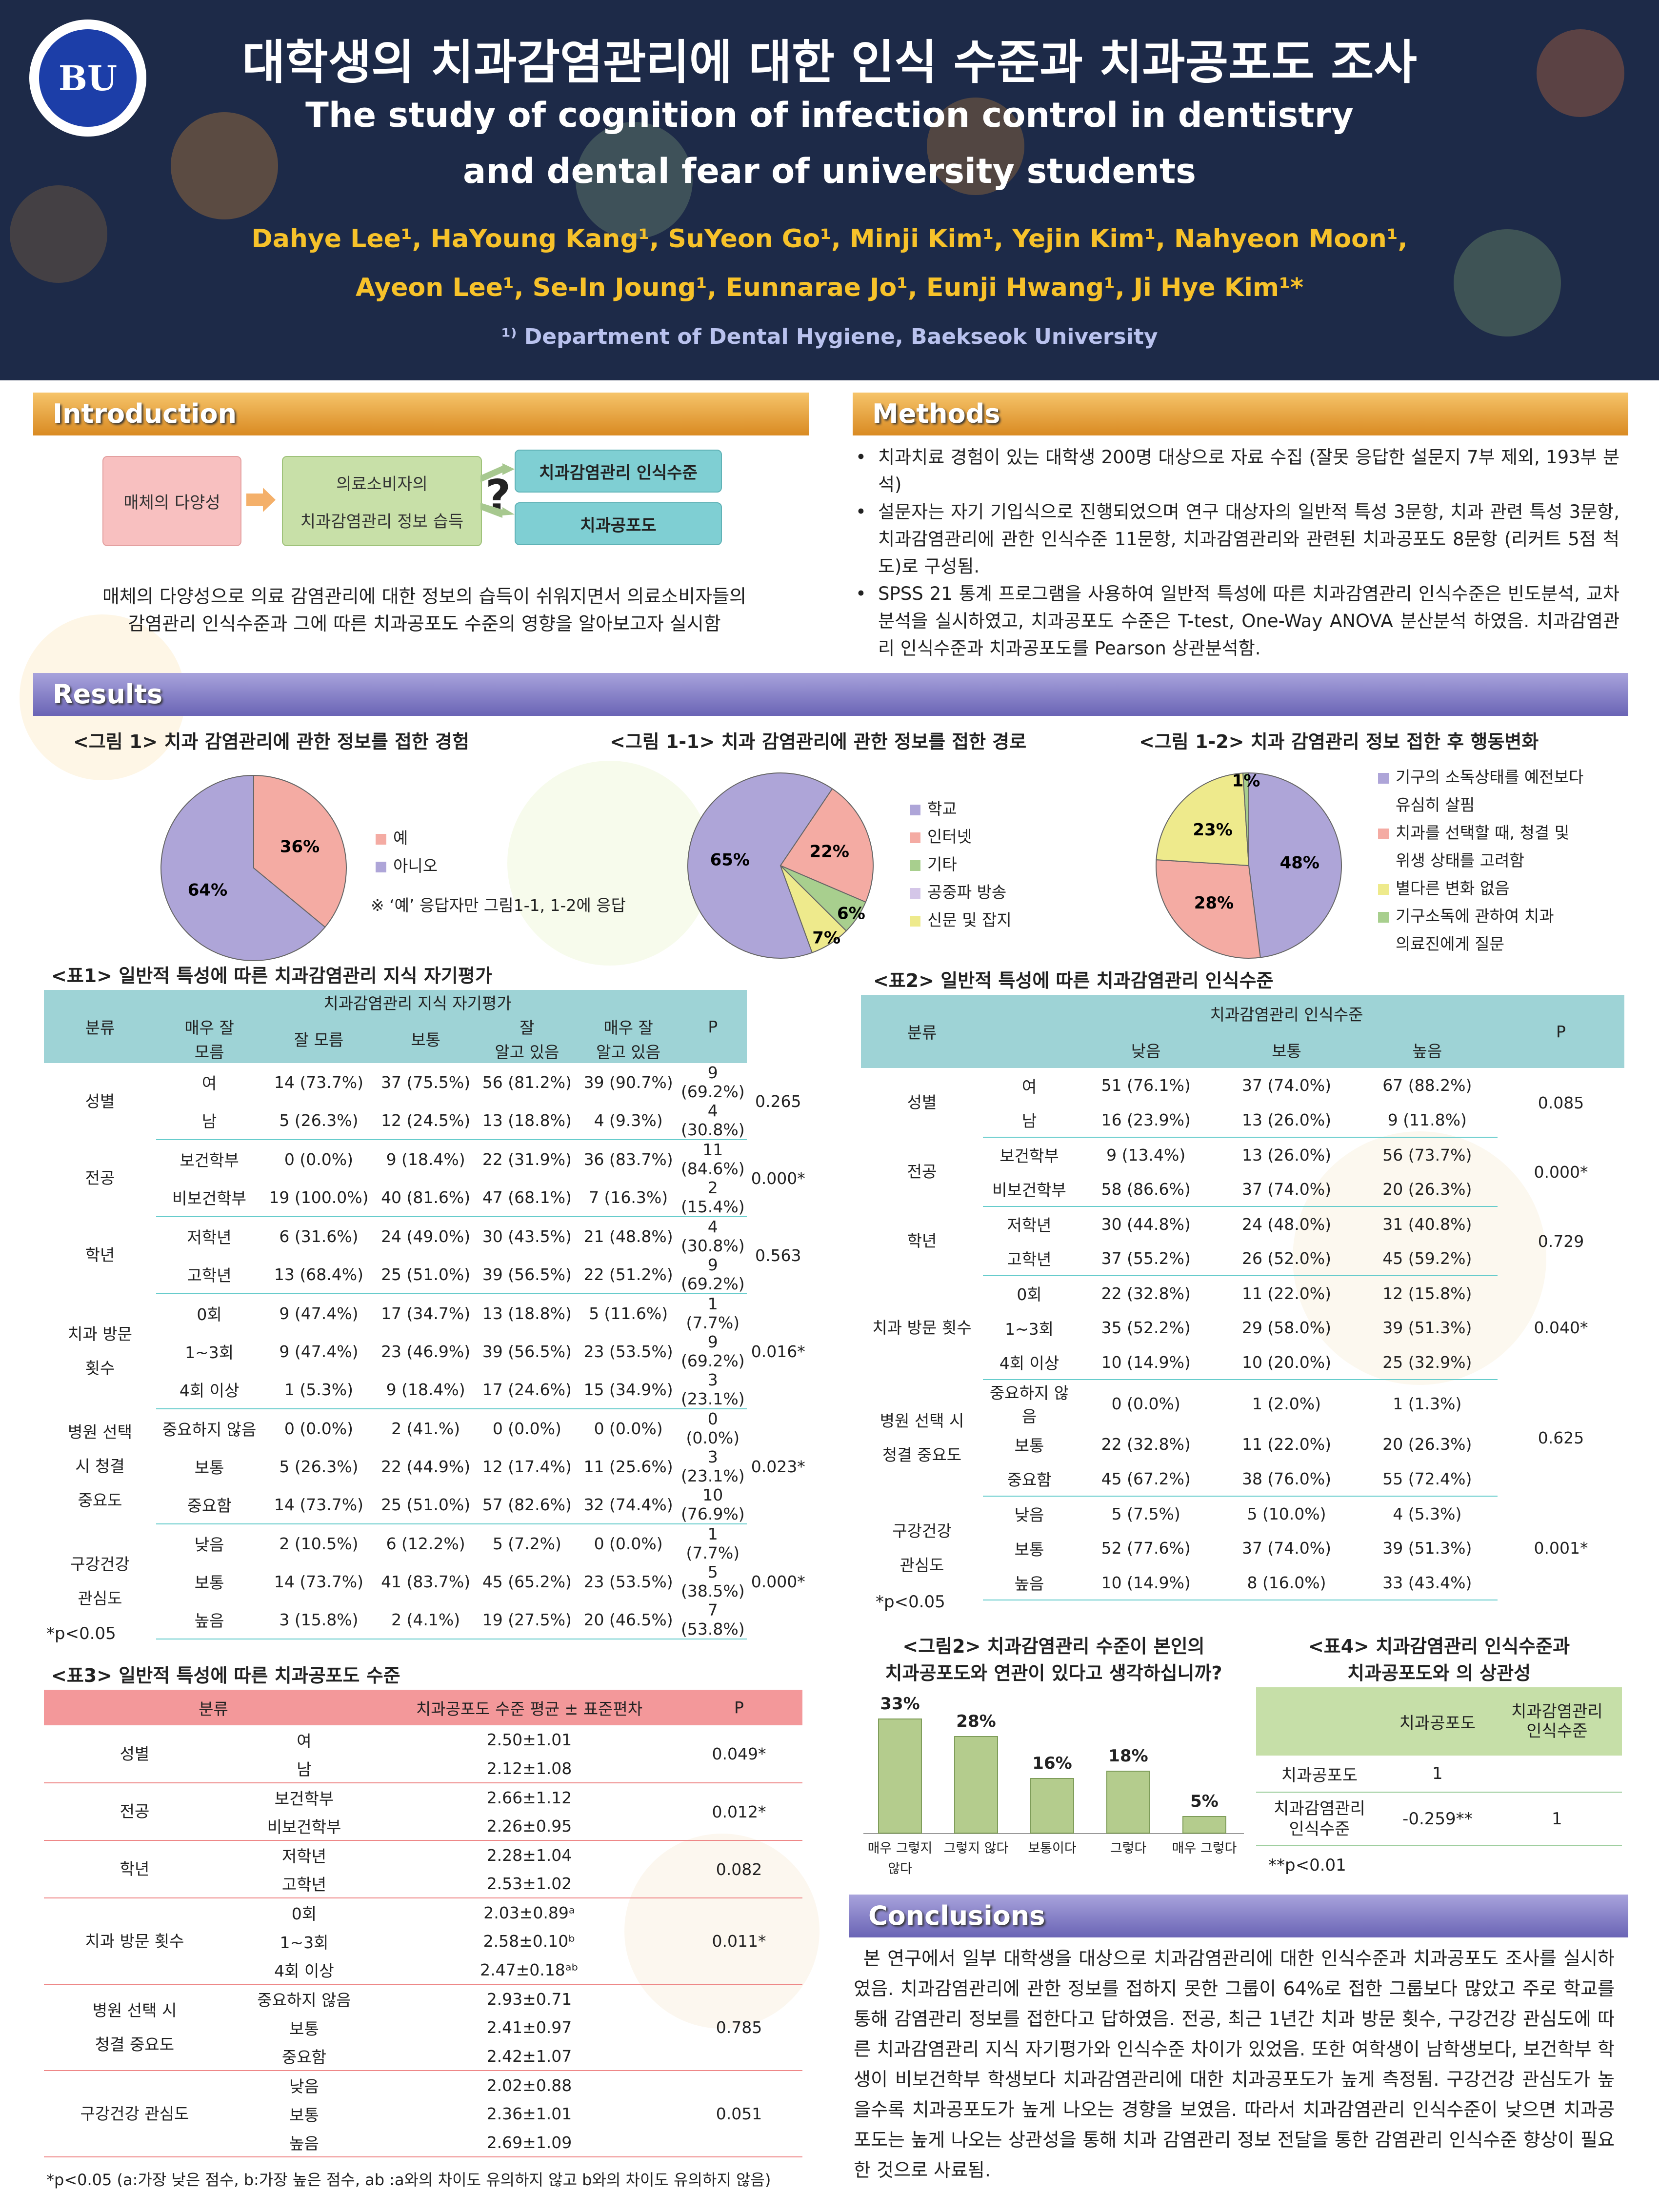  What do you see at coordinates (961, 809) in the screenshot?
I see `legend-item: 학교` at bounding box center [961, 809].